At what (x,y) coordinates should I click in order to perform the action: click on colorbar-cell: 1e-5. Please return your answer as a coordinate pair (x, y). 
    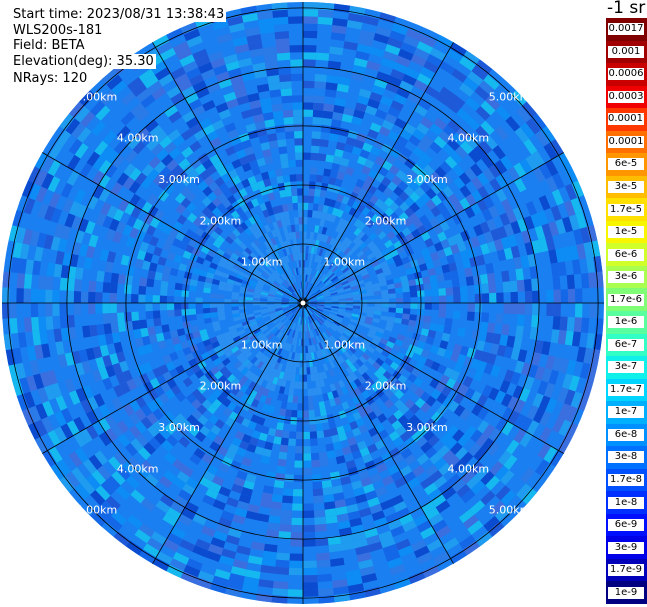
    Looking at the image, I should click on (626, 232).